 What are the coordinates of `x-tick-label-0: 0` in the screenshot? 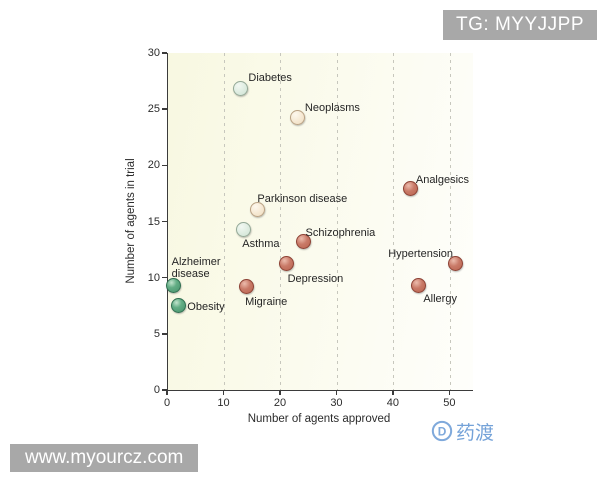 It's located at (167, 403).